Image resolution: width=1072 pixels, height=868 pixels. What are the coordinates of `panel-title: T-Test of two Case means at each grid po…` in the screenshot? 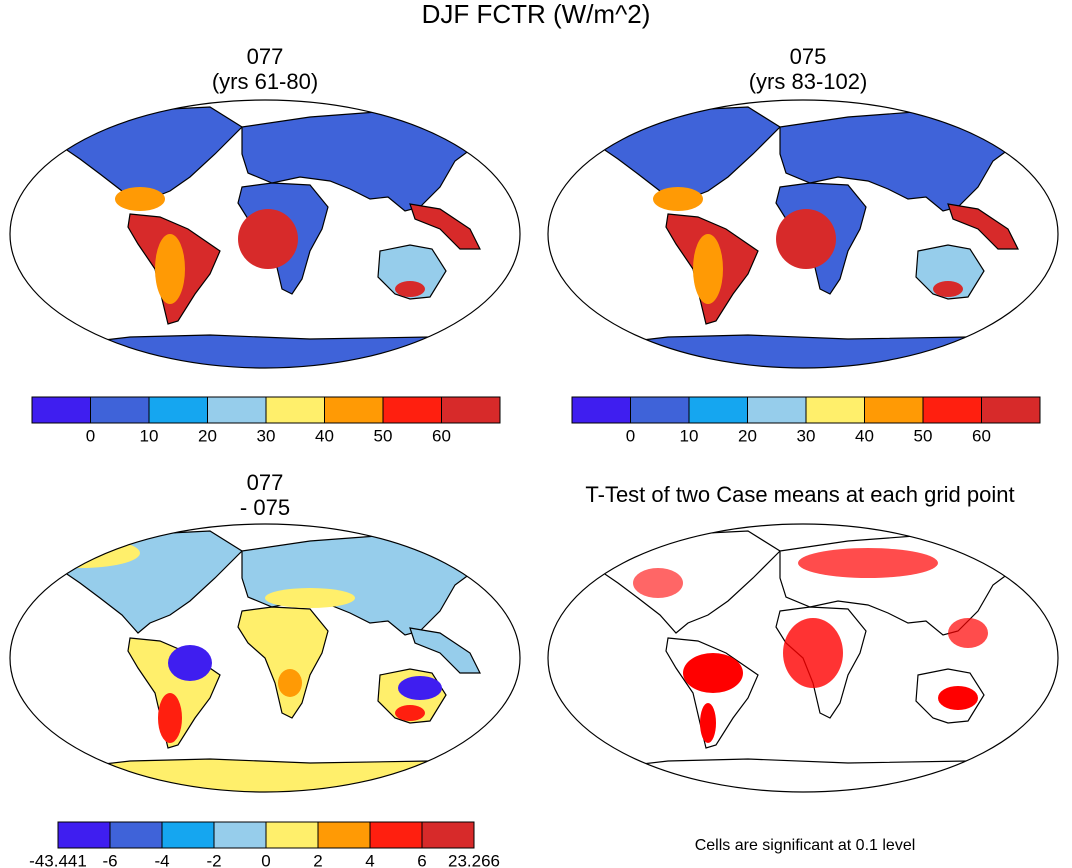 It's located at (799, 494).